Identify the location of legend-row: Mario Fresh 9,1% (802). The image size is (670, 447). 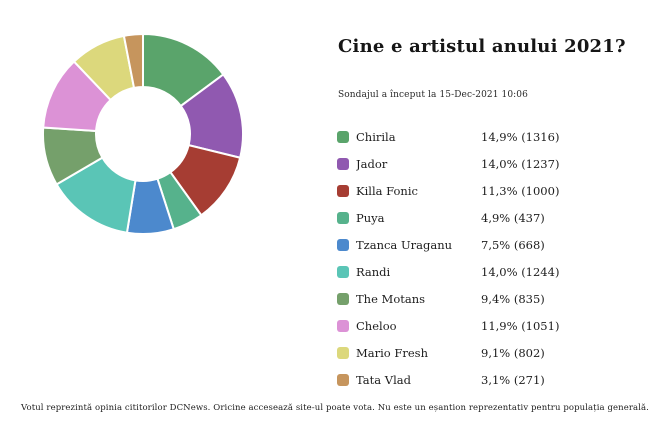
(487, 352).